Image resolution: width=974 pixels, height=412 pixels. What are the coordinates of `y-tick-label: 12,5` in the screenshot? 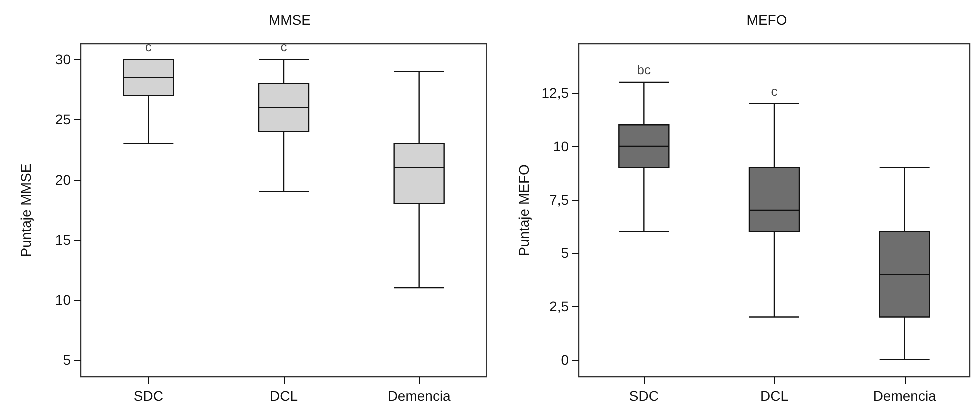 It's located at (556, 93).